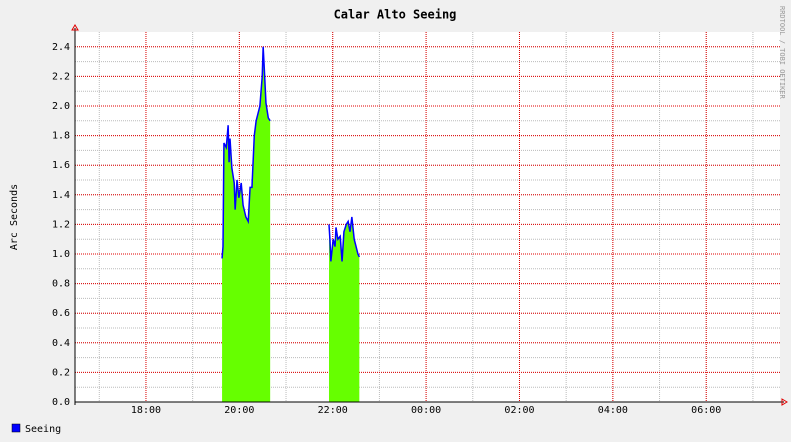 The image size is (791, 442). Describe the element at coordinates (61, 136) in the screenshot. I see `y-tick-label: 1.8` at that location.